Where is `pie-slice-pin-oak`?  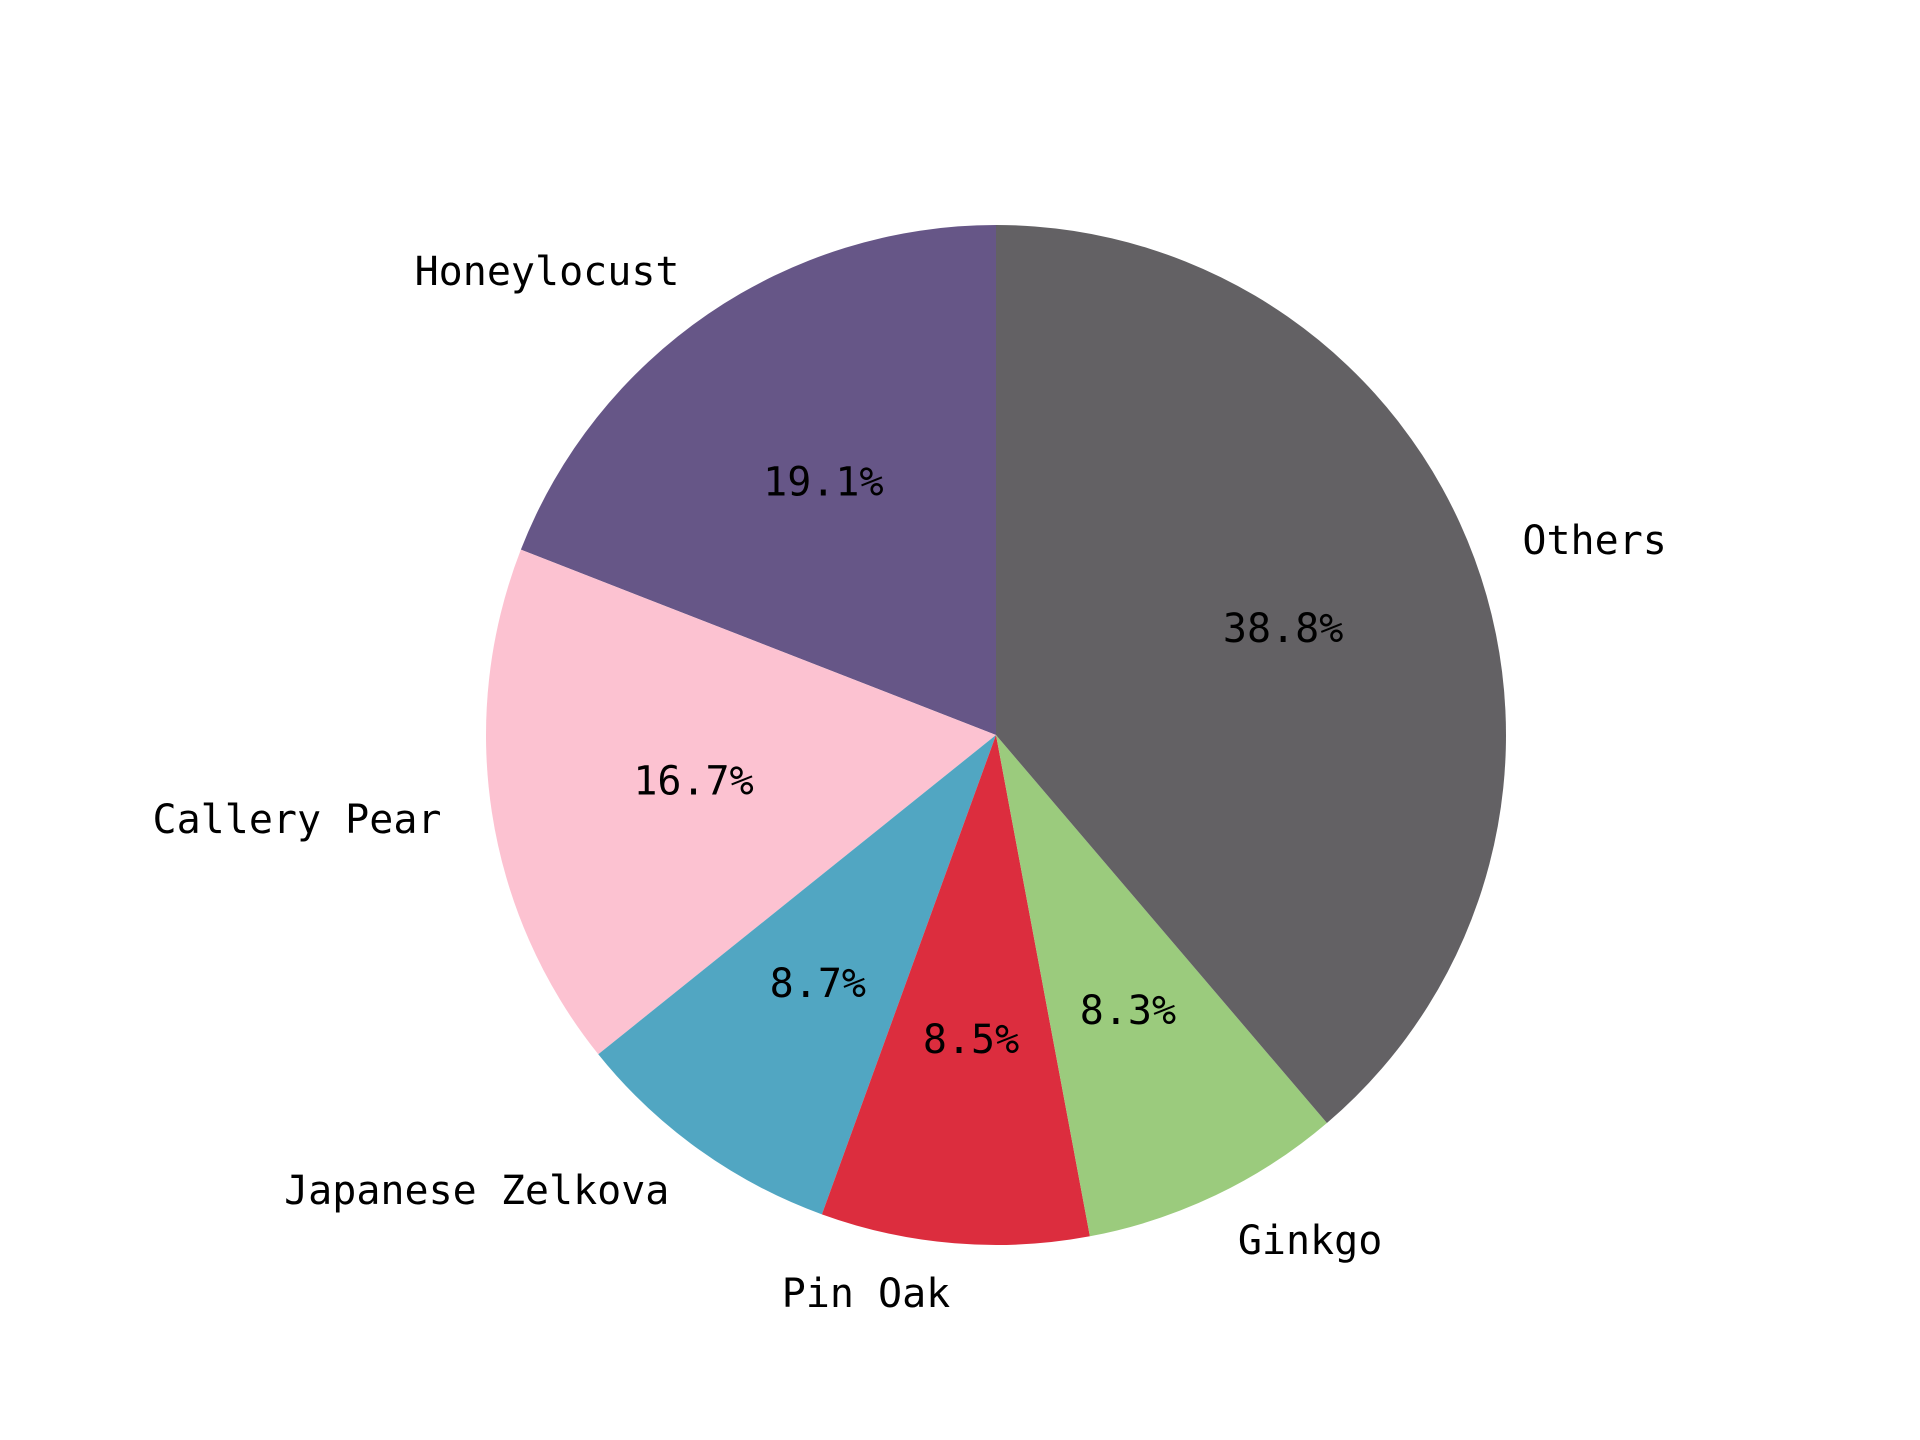 pie-slice-pin-oak is located at coordinates (955, 990).